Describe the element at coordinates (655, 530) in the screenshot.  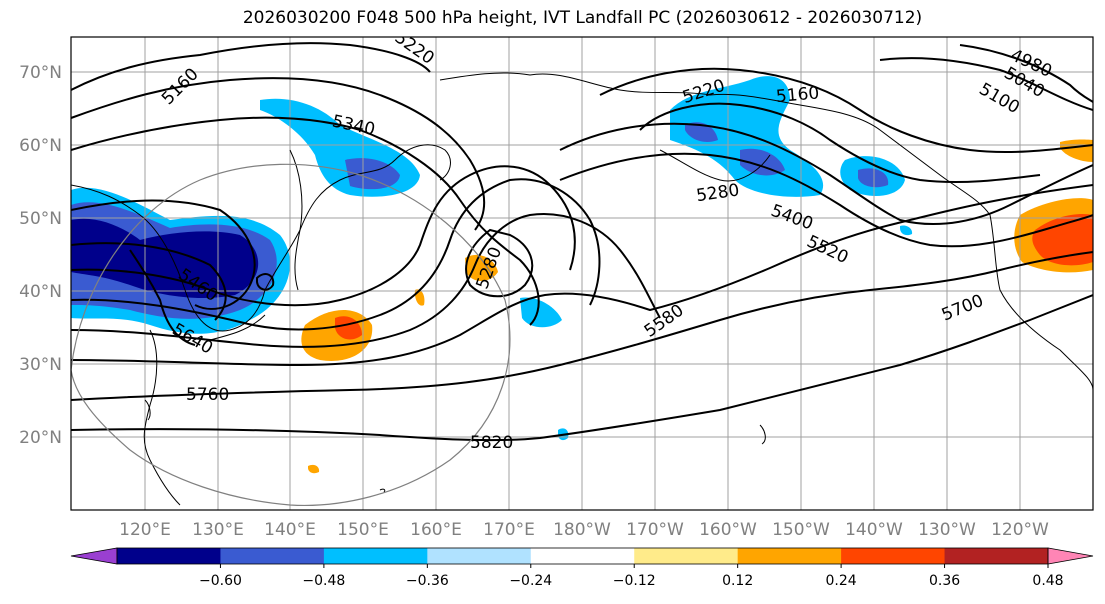
I see `lon-label: 170°W` at that location.